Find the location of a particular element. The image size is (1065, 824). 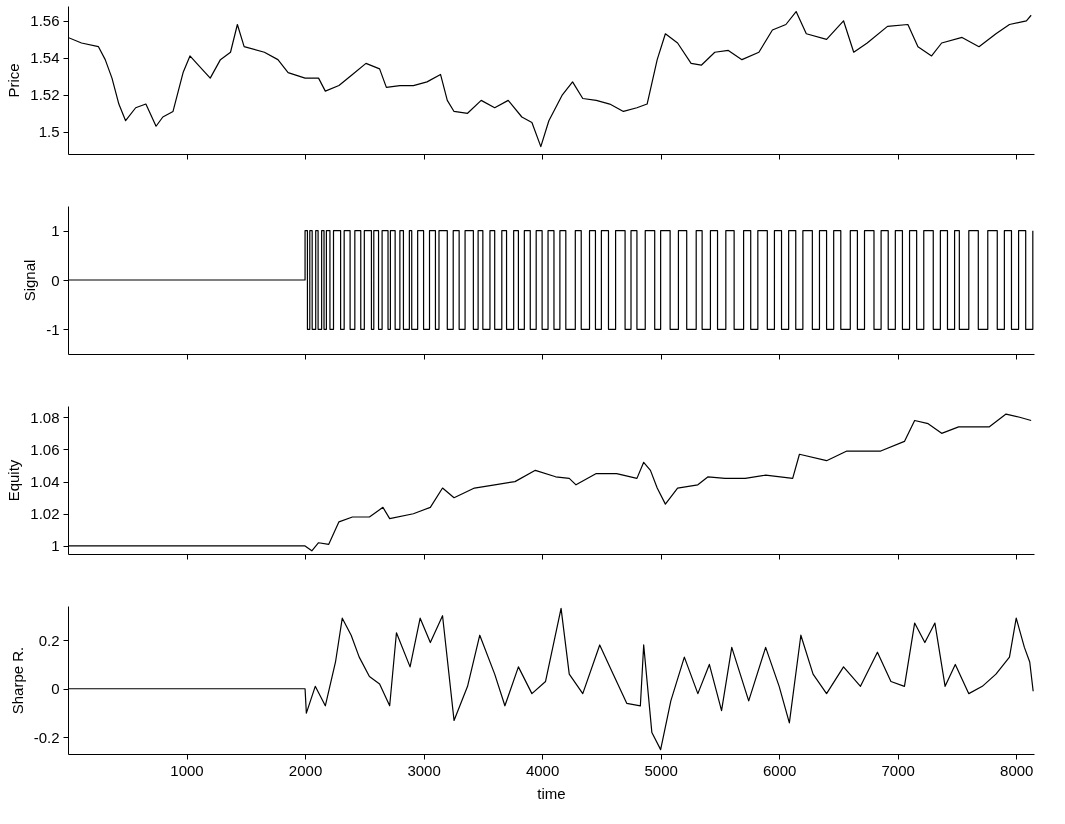

y-tick-label: 1.06 is located at coordinates (45, 449).